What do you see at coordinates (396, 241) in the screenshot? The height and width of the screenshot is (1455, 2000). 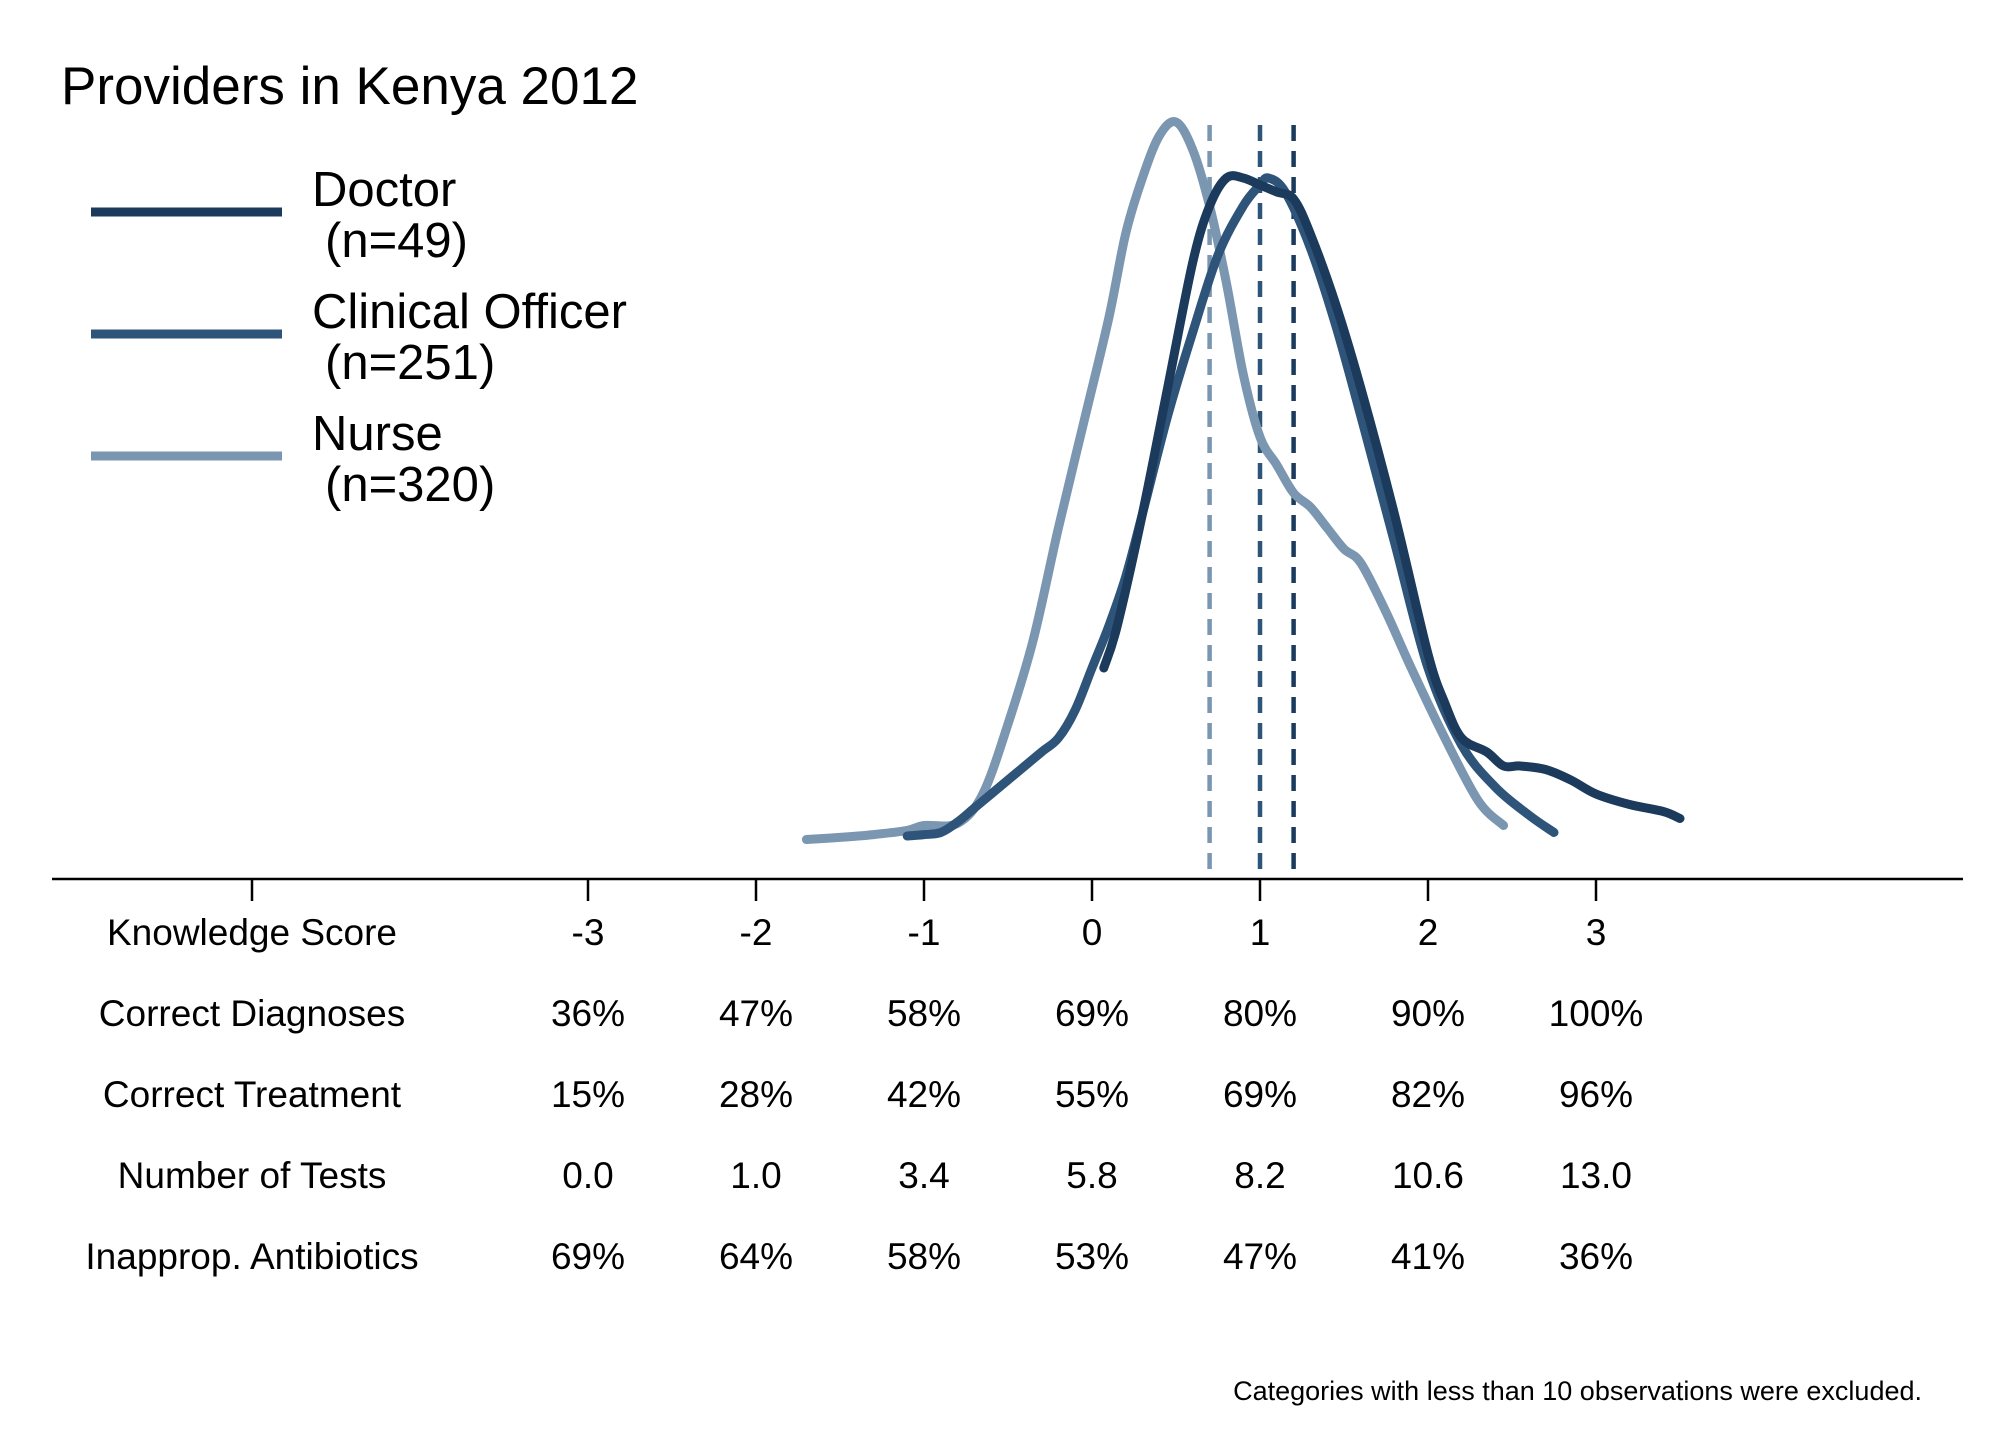 I see `legend-count-doctor: (n=49)` at bounding box center [396, 241].